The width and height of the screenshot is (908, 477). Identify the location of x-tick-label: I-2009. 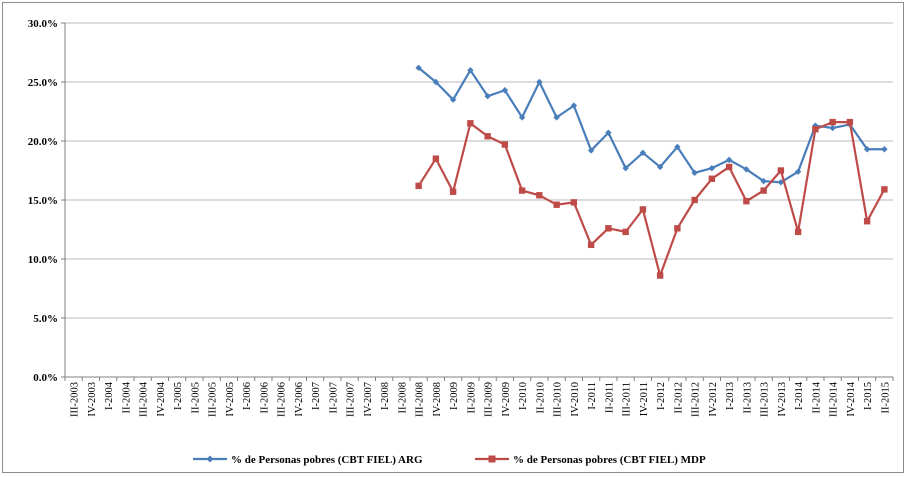
(454, 396).